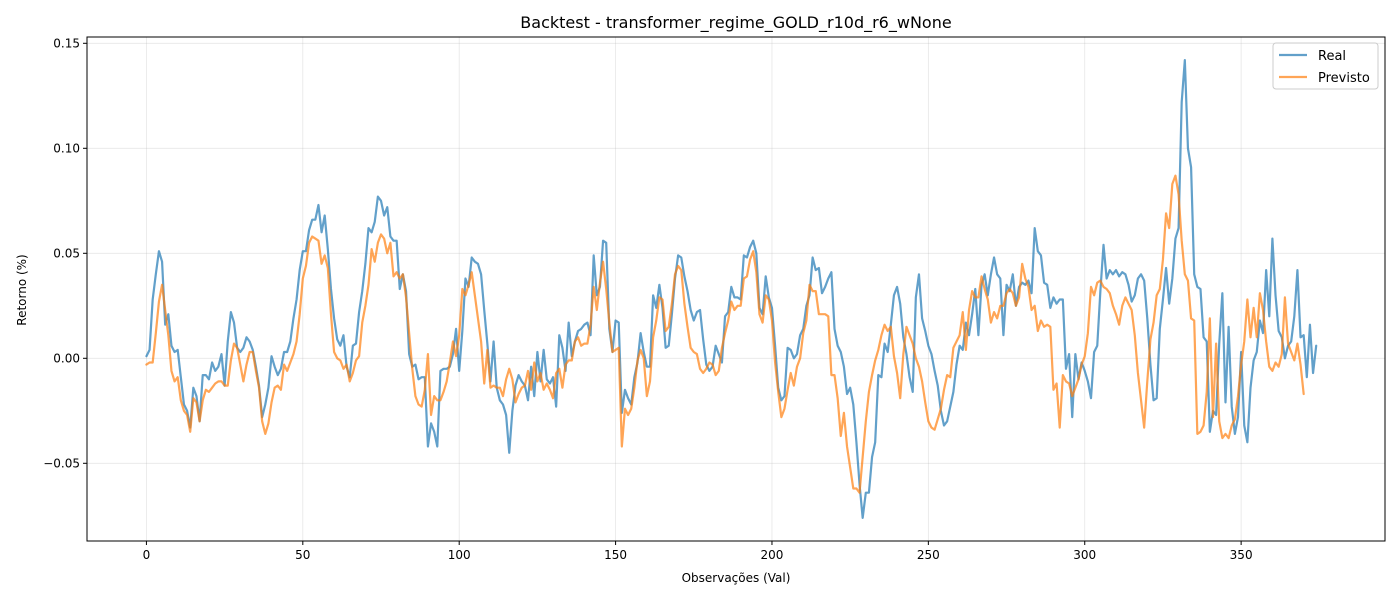  Describe the element at coordinates (459, 555) in the screenshot. I see `x-tick-label: 100` at that location.